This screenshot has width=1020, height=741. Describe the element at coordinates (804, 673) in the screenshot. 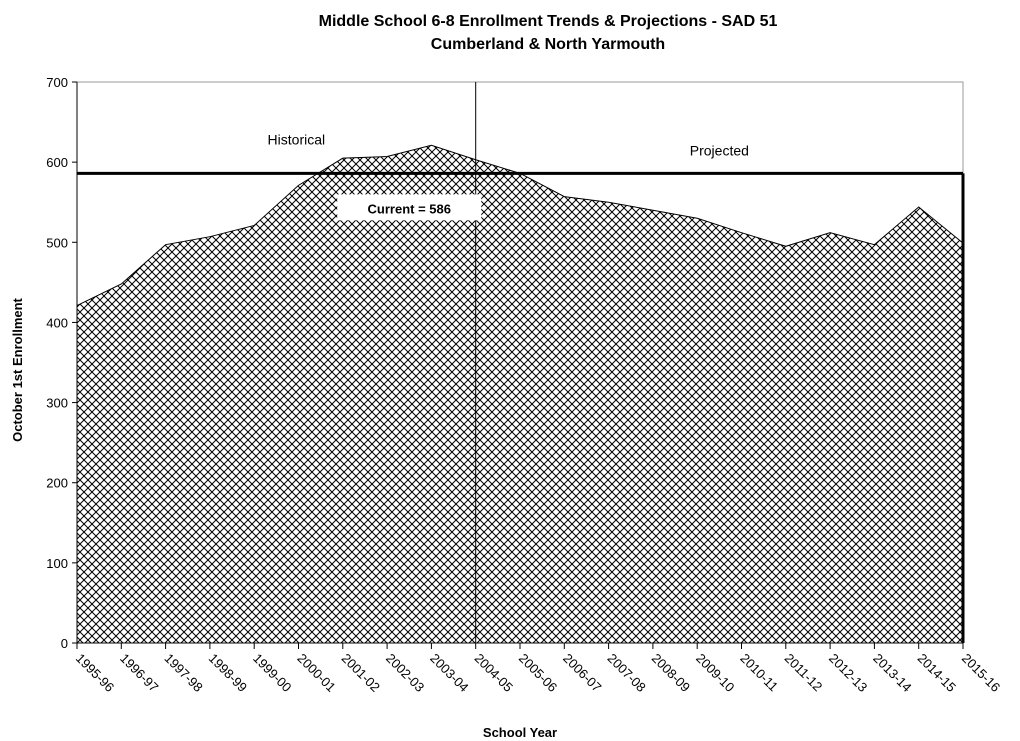

I see `x-tick-label: 2011-12` at that location.